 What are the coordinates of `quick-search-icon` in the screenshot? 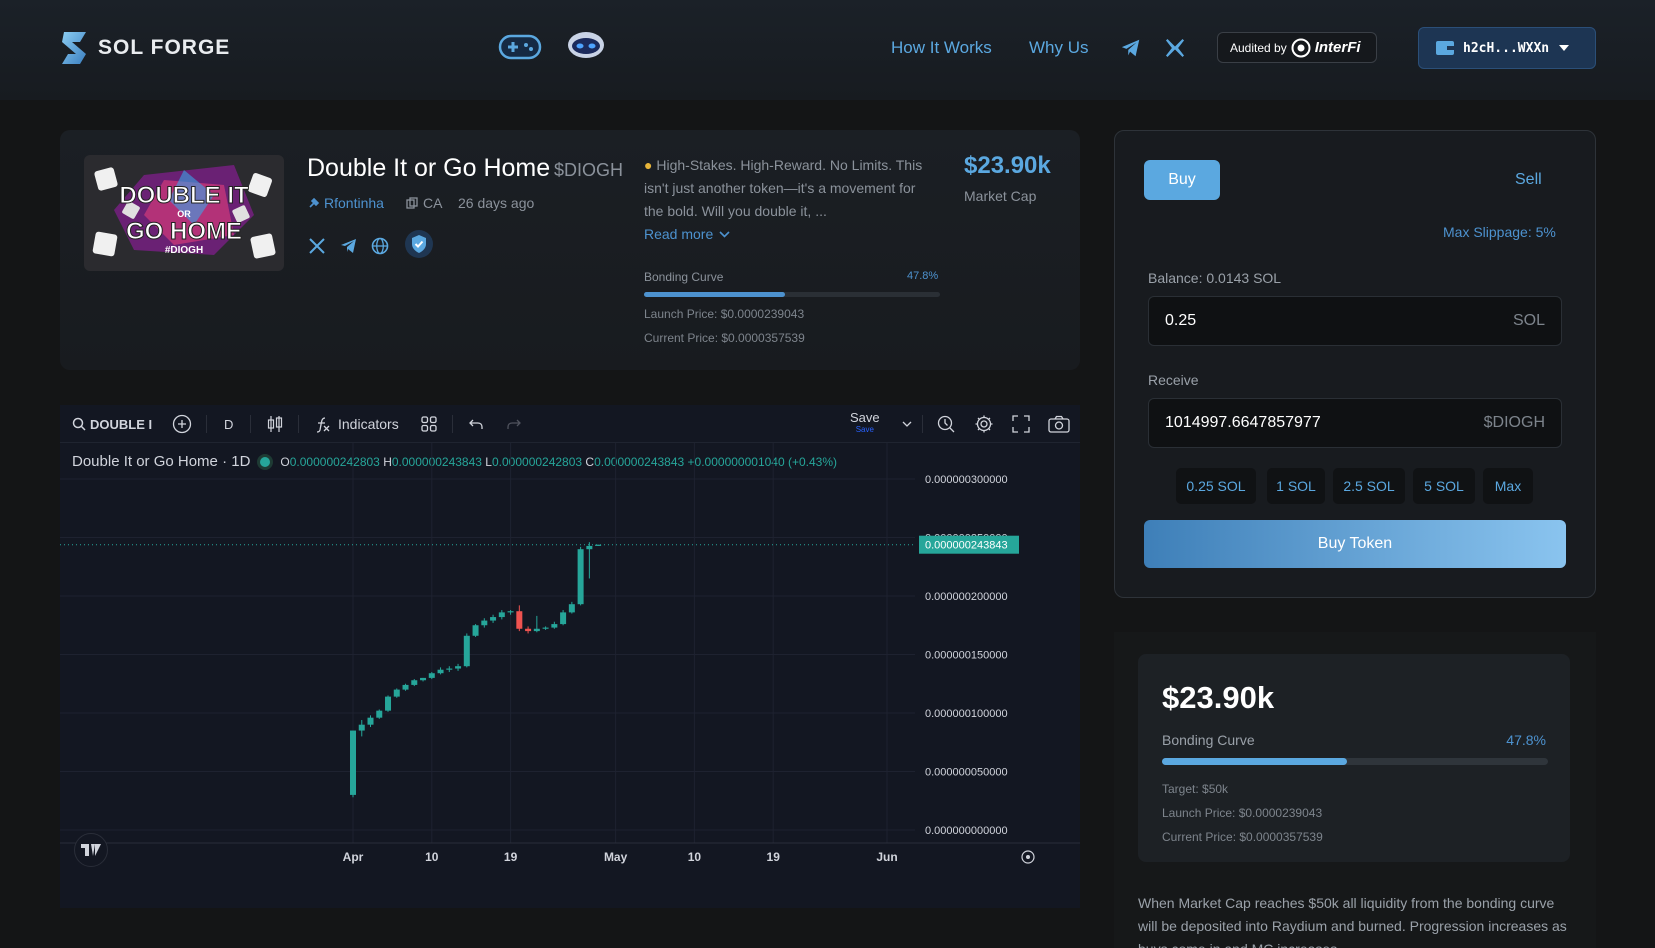 It's located at (946, 424).